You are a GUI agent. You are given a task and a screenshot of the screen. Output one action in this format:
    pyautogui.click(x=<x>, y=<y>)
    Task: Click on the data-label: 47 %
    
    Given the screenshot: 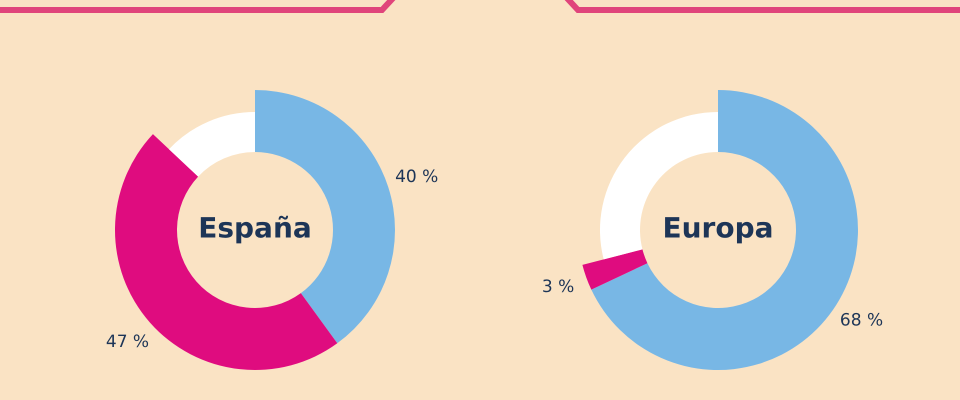 What is the action you would take?
    pyautogui.click(x=128, y=342)
    